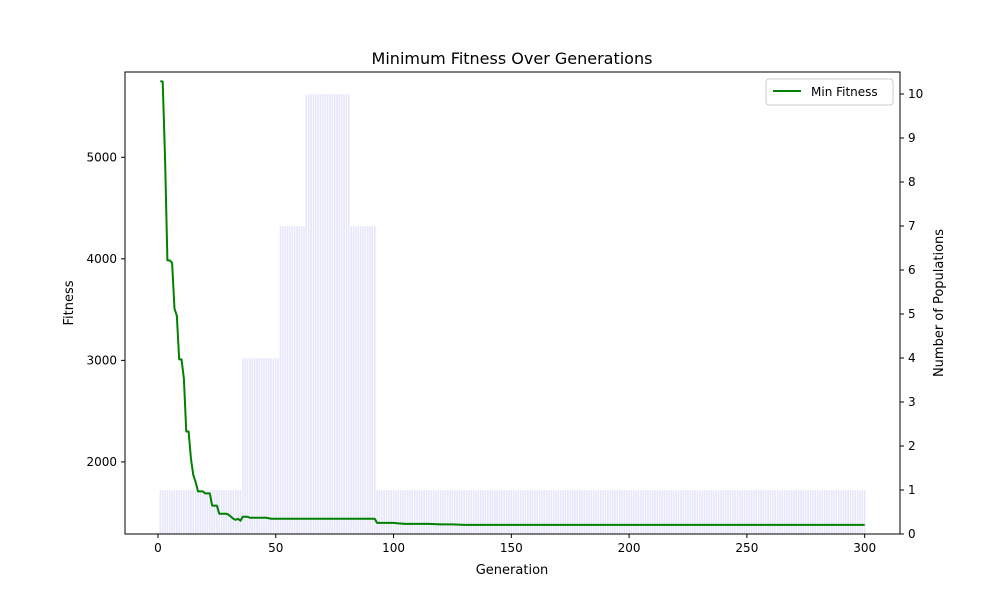 This screenshot has width=1000, height=600. I want to click on y2-tick-label: 8, so click(912, 182).